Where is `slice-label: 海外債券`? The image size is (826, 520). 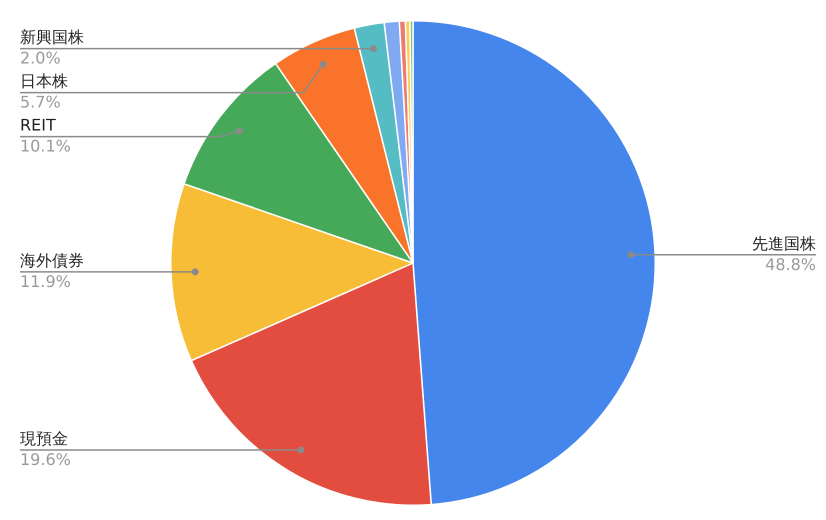 slice-label: 海外債券 is located at coordinates (52, 260).